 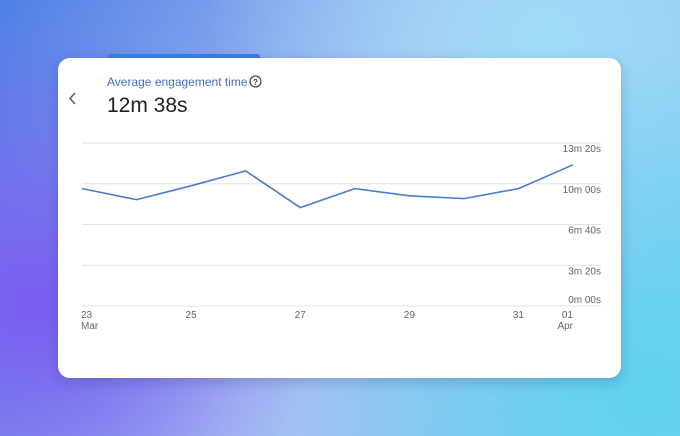 What do you see at coordinates (327, 186) in the screenshot?
I see `line-series` at bounding box center [327, 186].